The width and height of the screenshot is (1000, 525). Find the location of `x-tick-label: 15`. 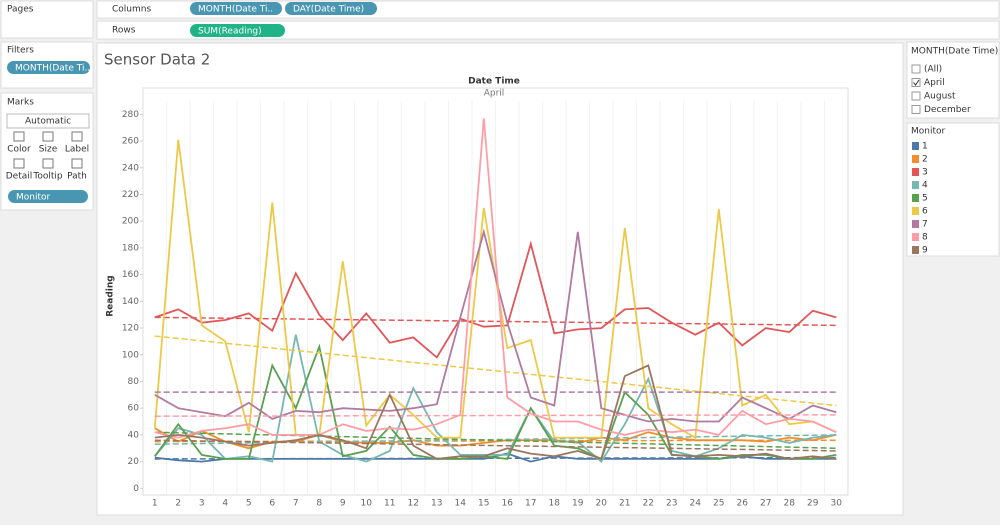

x-tick-label: 15 is located at coordinates (483, 504).